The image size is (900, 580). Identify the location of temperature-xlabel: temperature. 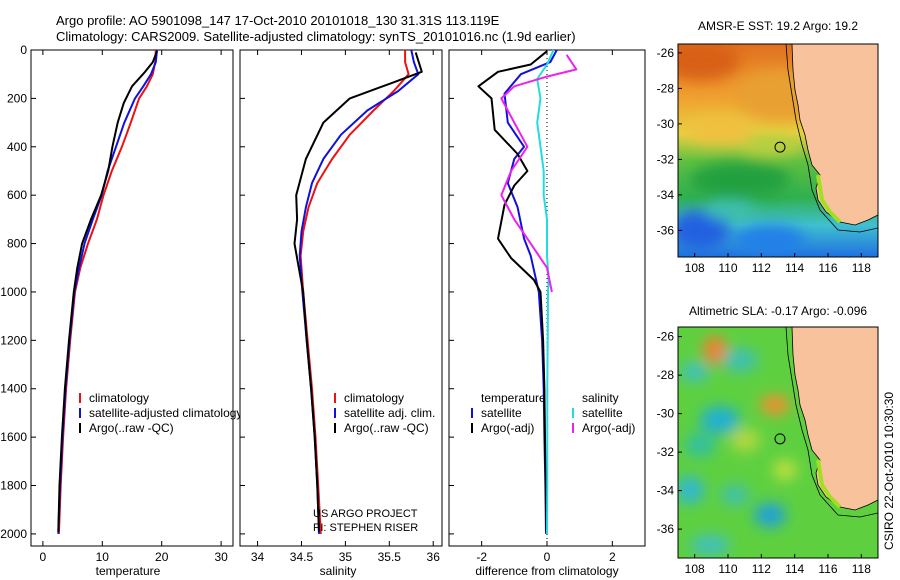
(128, 571).